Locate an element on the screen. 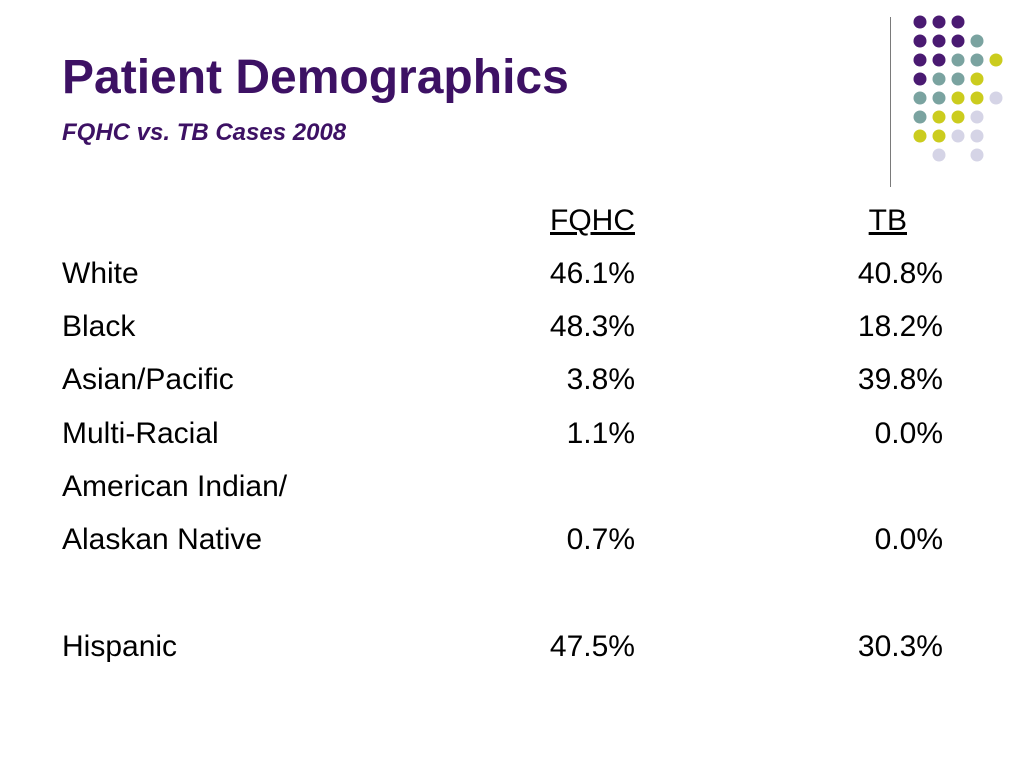 The width and height of the screenshot is (1024, 768). table-row: White 46.1% 40.8% is located at coordinates (512, 274).